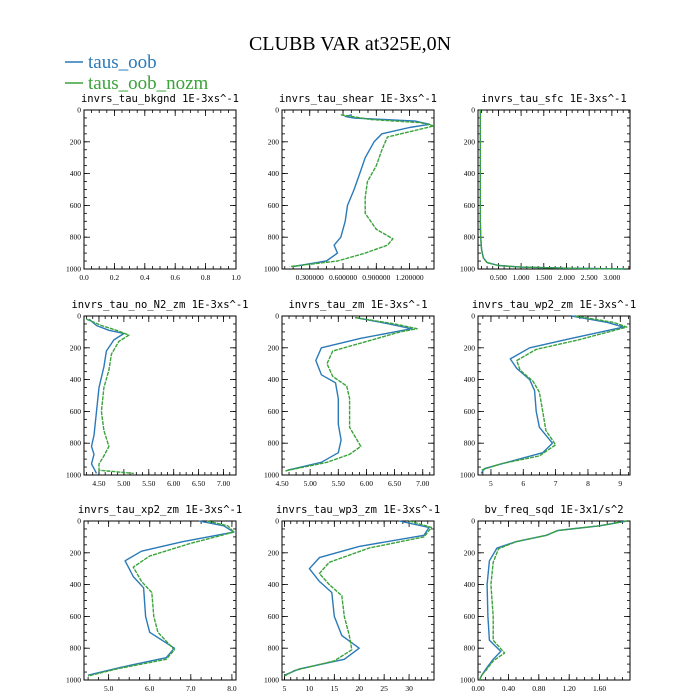 This screenshot has width=700, height=700. What do you see at coordinates (232, 688) in the screenshot?
I see `x-tick-label: 8.0` at bounding box center [232, 688].